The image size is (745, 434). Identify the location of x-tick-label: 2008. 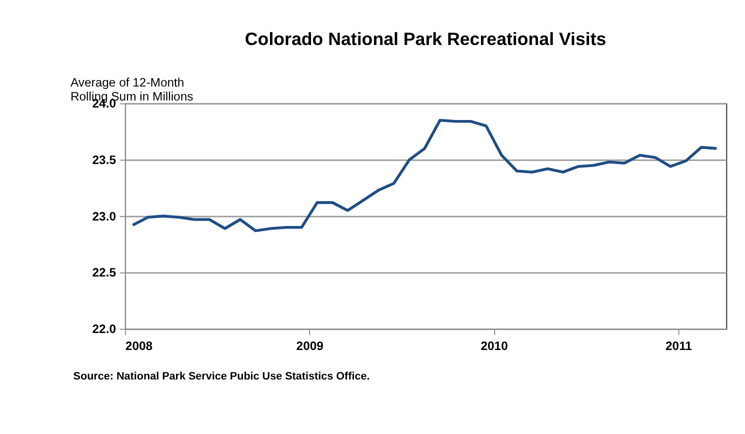
(139, 345).